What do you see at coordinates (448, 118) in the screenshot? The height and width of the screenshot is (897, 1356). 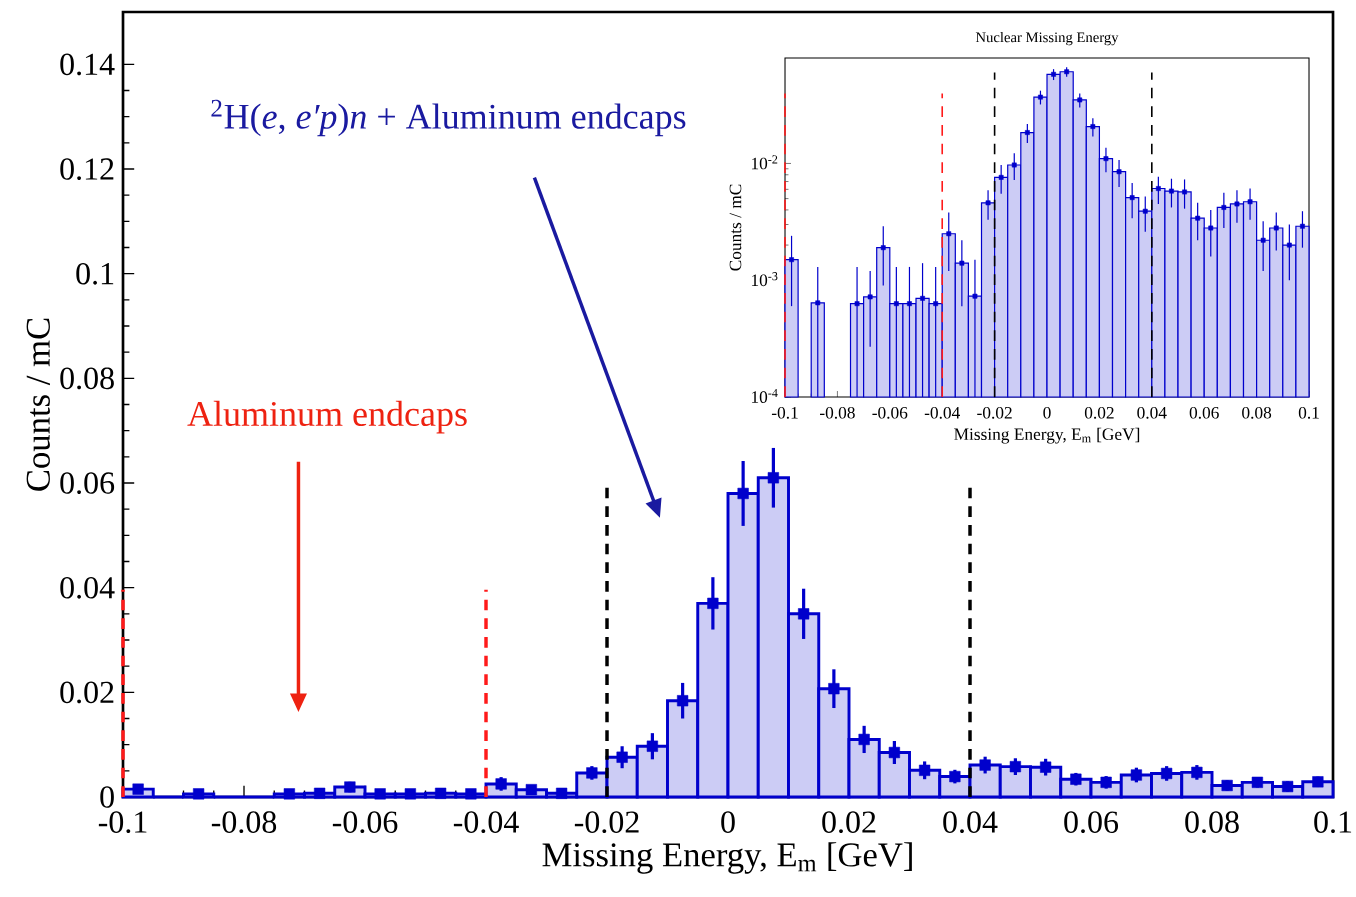 I see `annotation: $^{2}$H(e, e′p)n + Aluminum endcaps` at bounding box center [448, 118].